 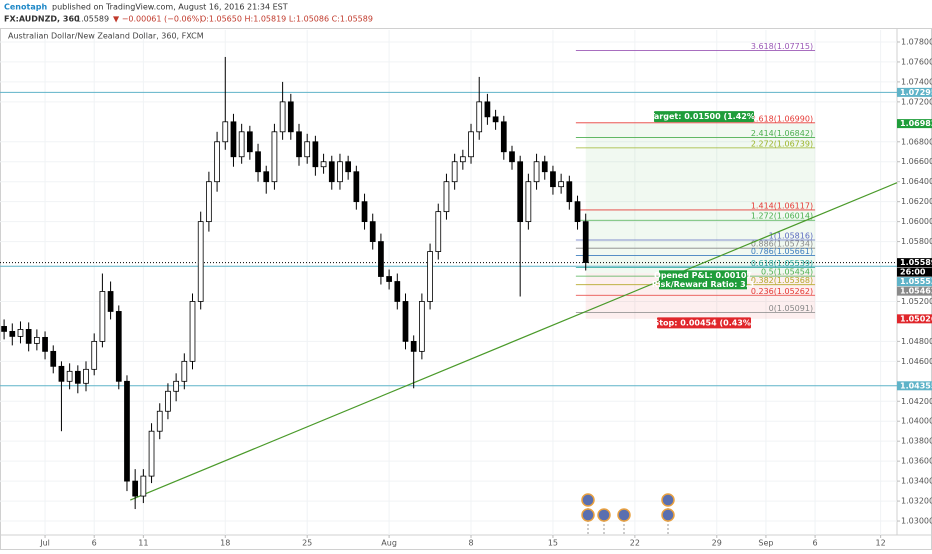 I want to click on price-tag: 1.05462, so click(x=916, y=291).